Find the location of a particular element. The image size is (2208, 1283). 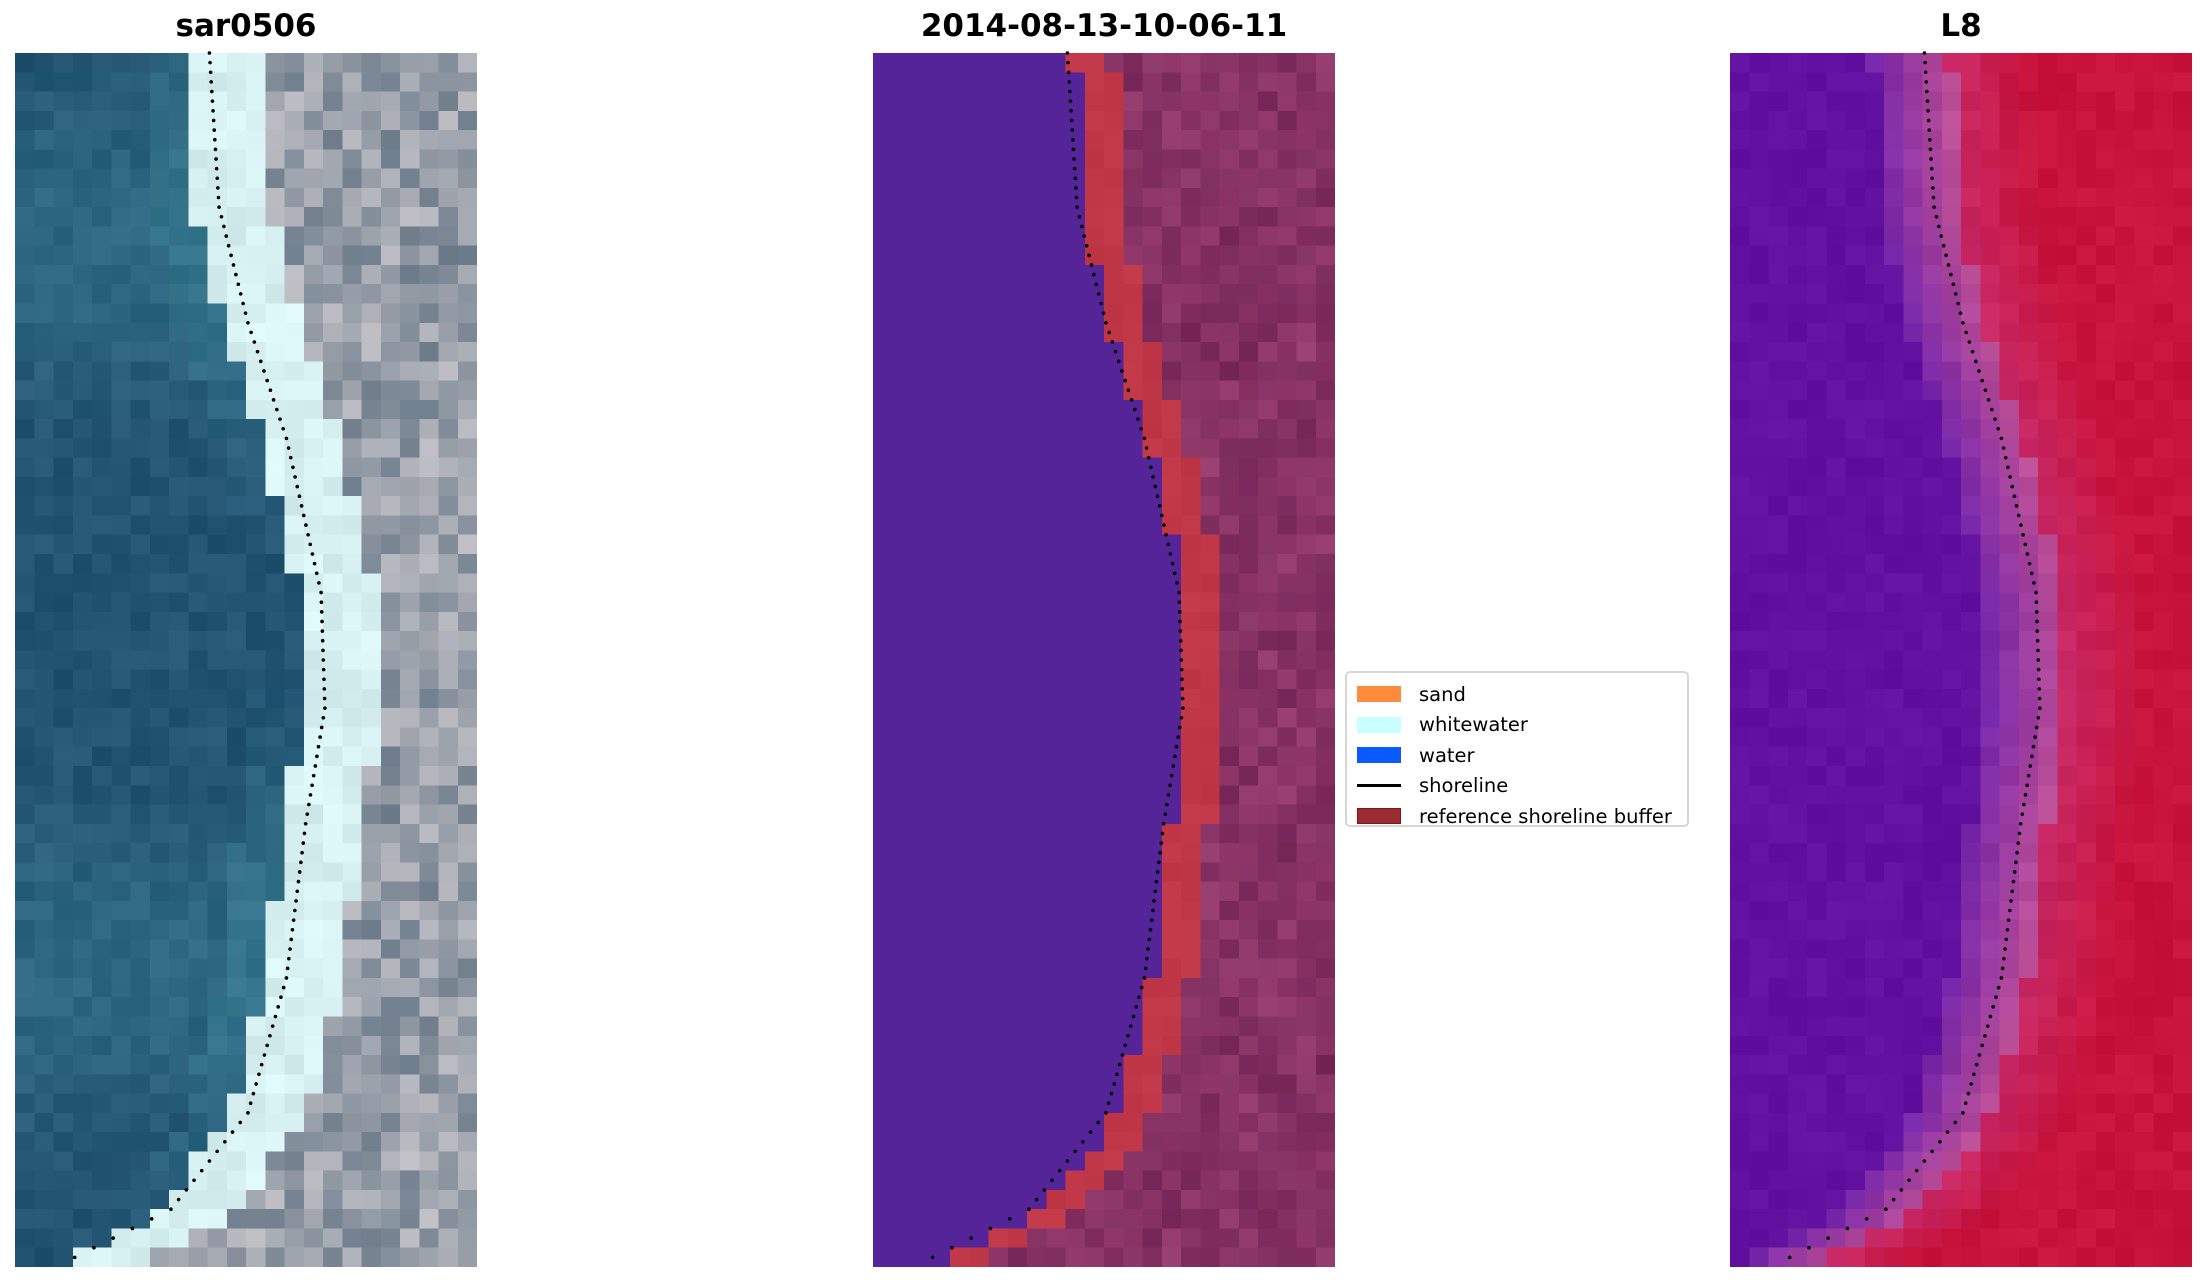

legend-item-shoreline: shoreline is located at coordinates (1522, 786).